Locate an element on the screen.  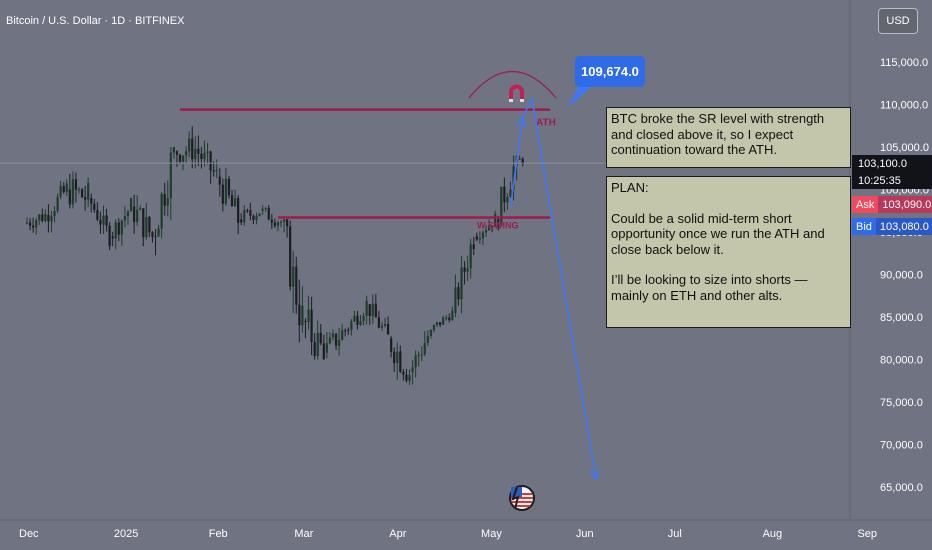
bid-label: Bid is located at coordinates (864, 226).